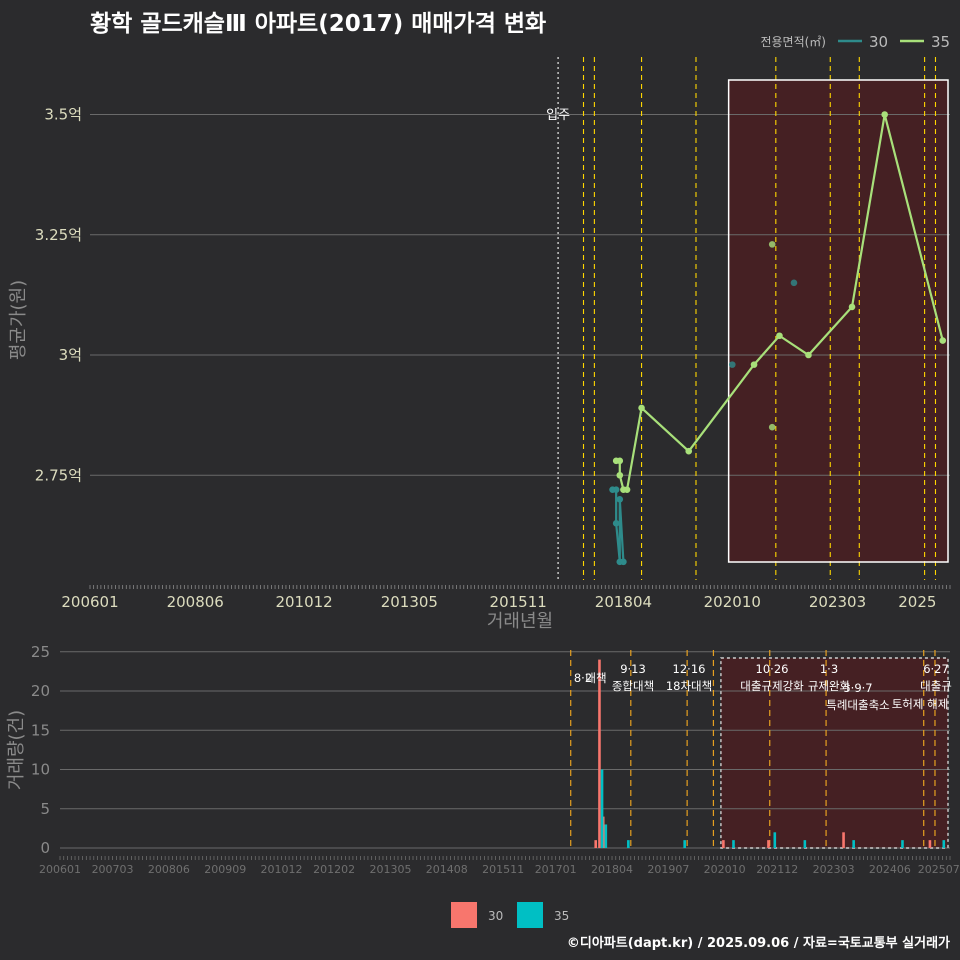 The height and width of the screenshot is (960, 960). I want to click on policy-name-label: 18차대책, so click(689, 686).